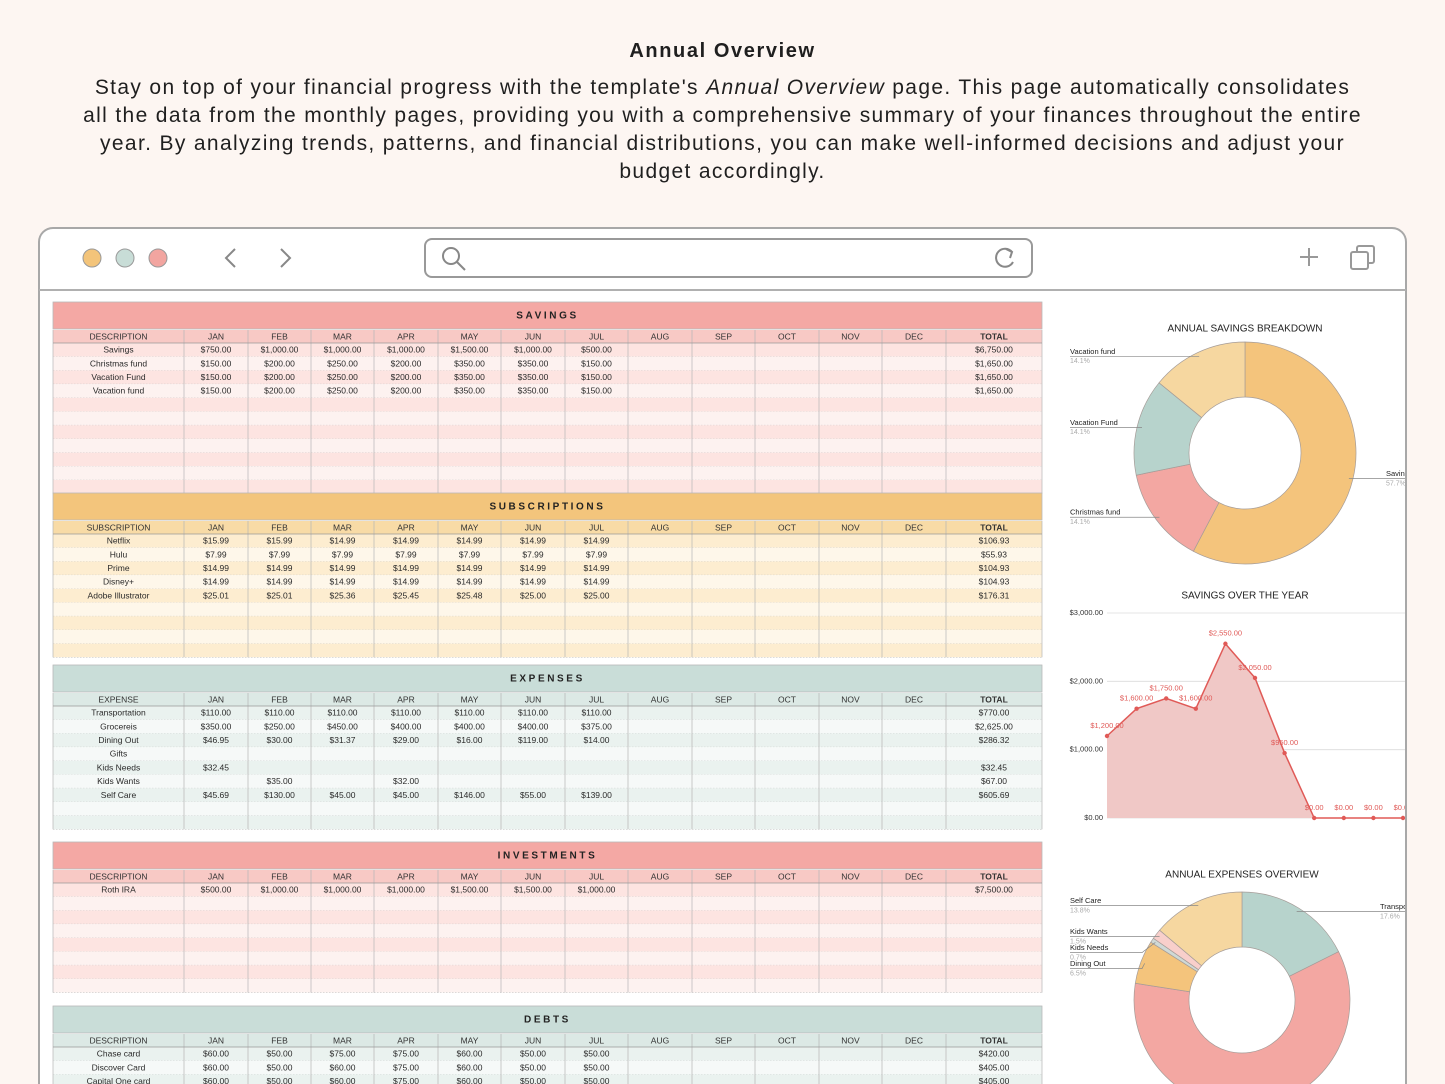 This screenshot has height=1084, width=1445. What do you see at coordinates (597, 740) in the screenshot?
I see `table-cell: $14.00` at bounding box center [597, 740].